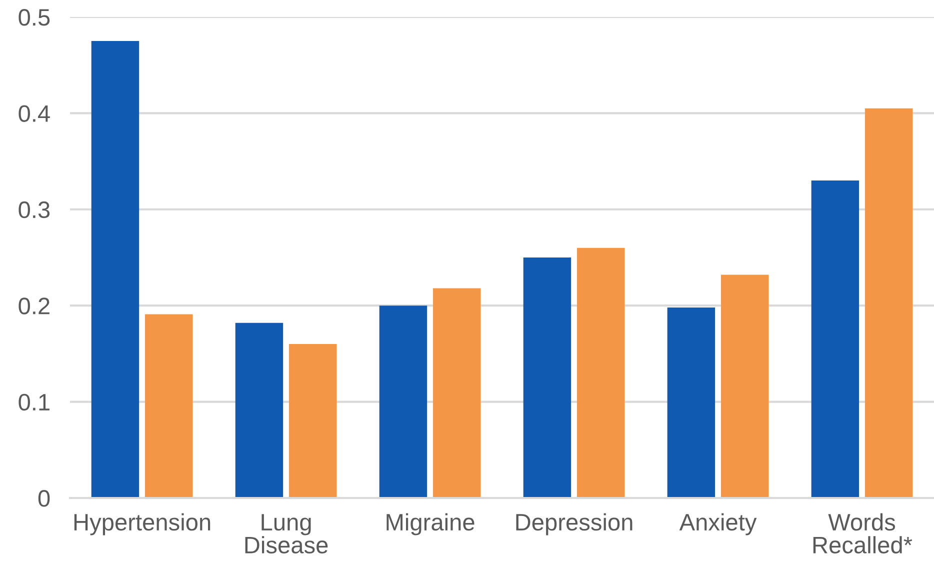 Image resolution: width=934 pixels, height=565 pixels. Describe the element at coordinates (286, 534) in the screenshot. I see `x-tick-label: Lung Disease` at that location.